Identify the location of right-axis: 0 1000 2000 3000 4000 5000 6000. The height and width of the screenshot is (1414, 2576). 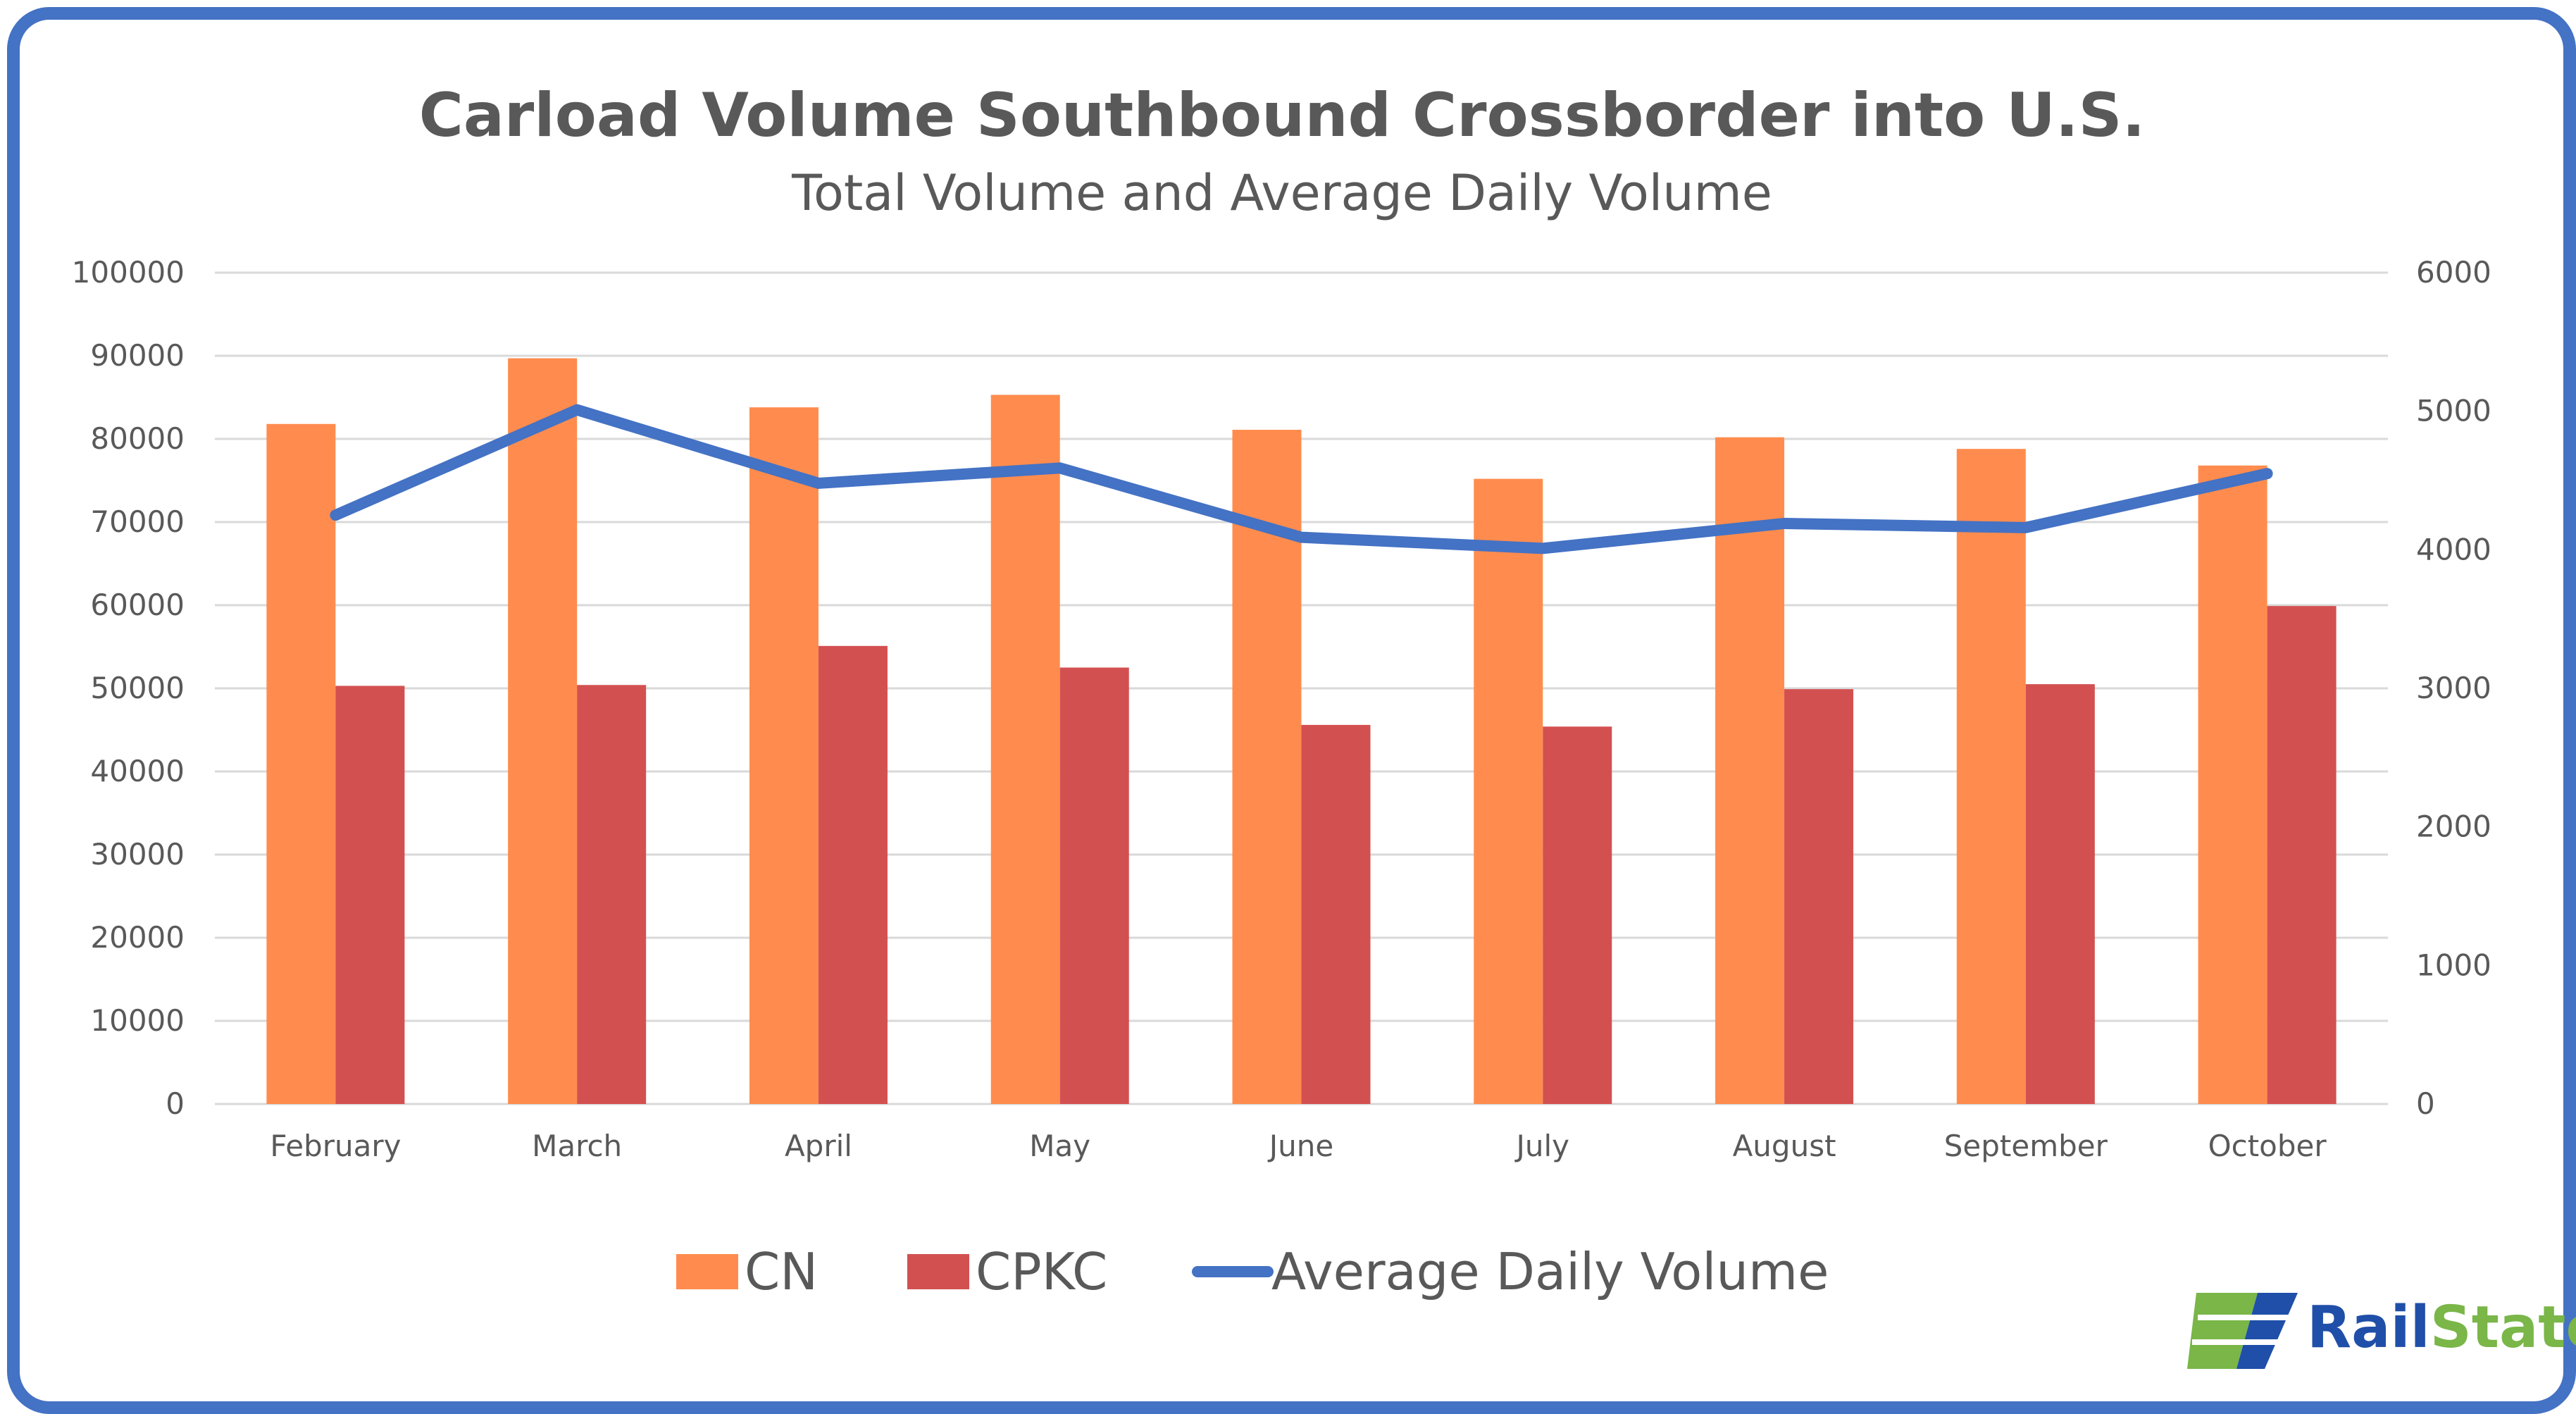
(2453, 688).